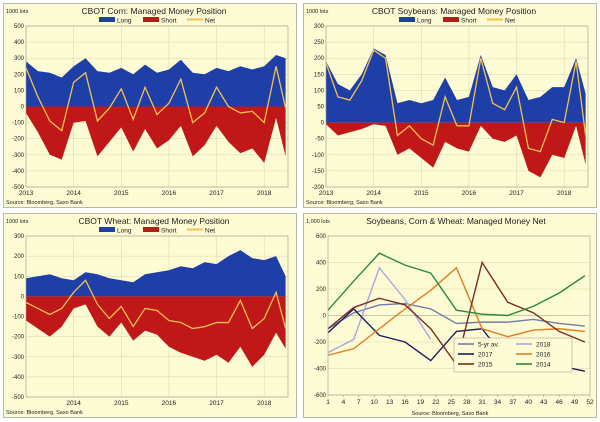  What do you see at coordinates (513, 355) in the screenshot?
I see `legend-box` at bounding box center [513, 355].